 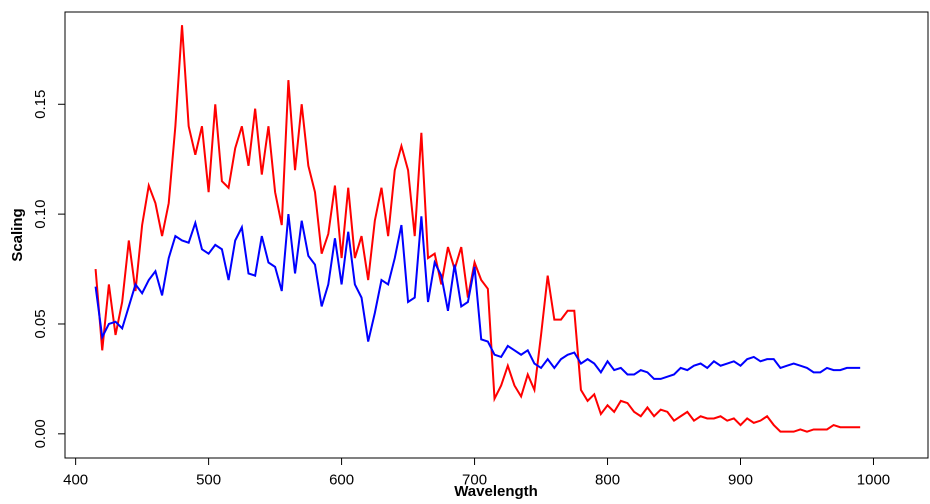 I want to click on x-tick-label: 1000, so click(x=873, y=479).